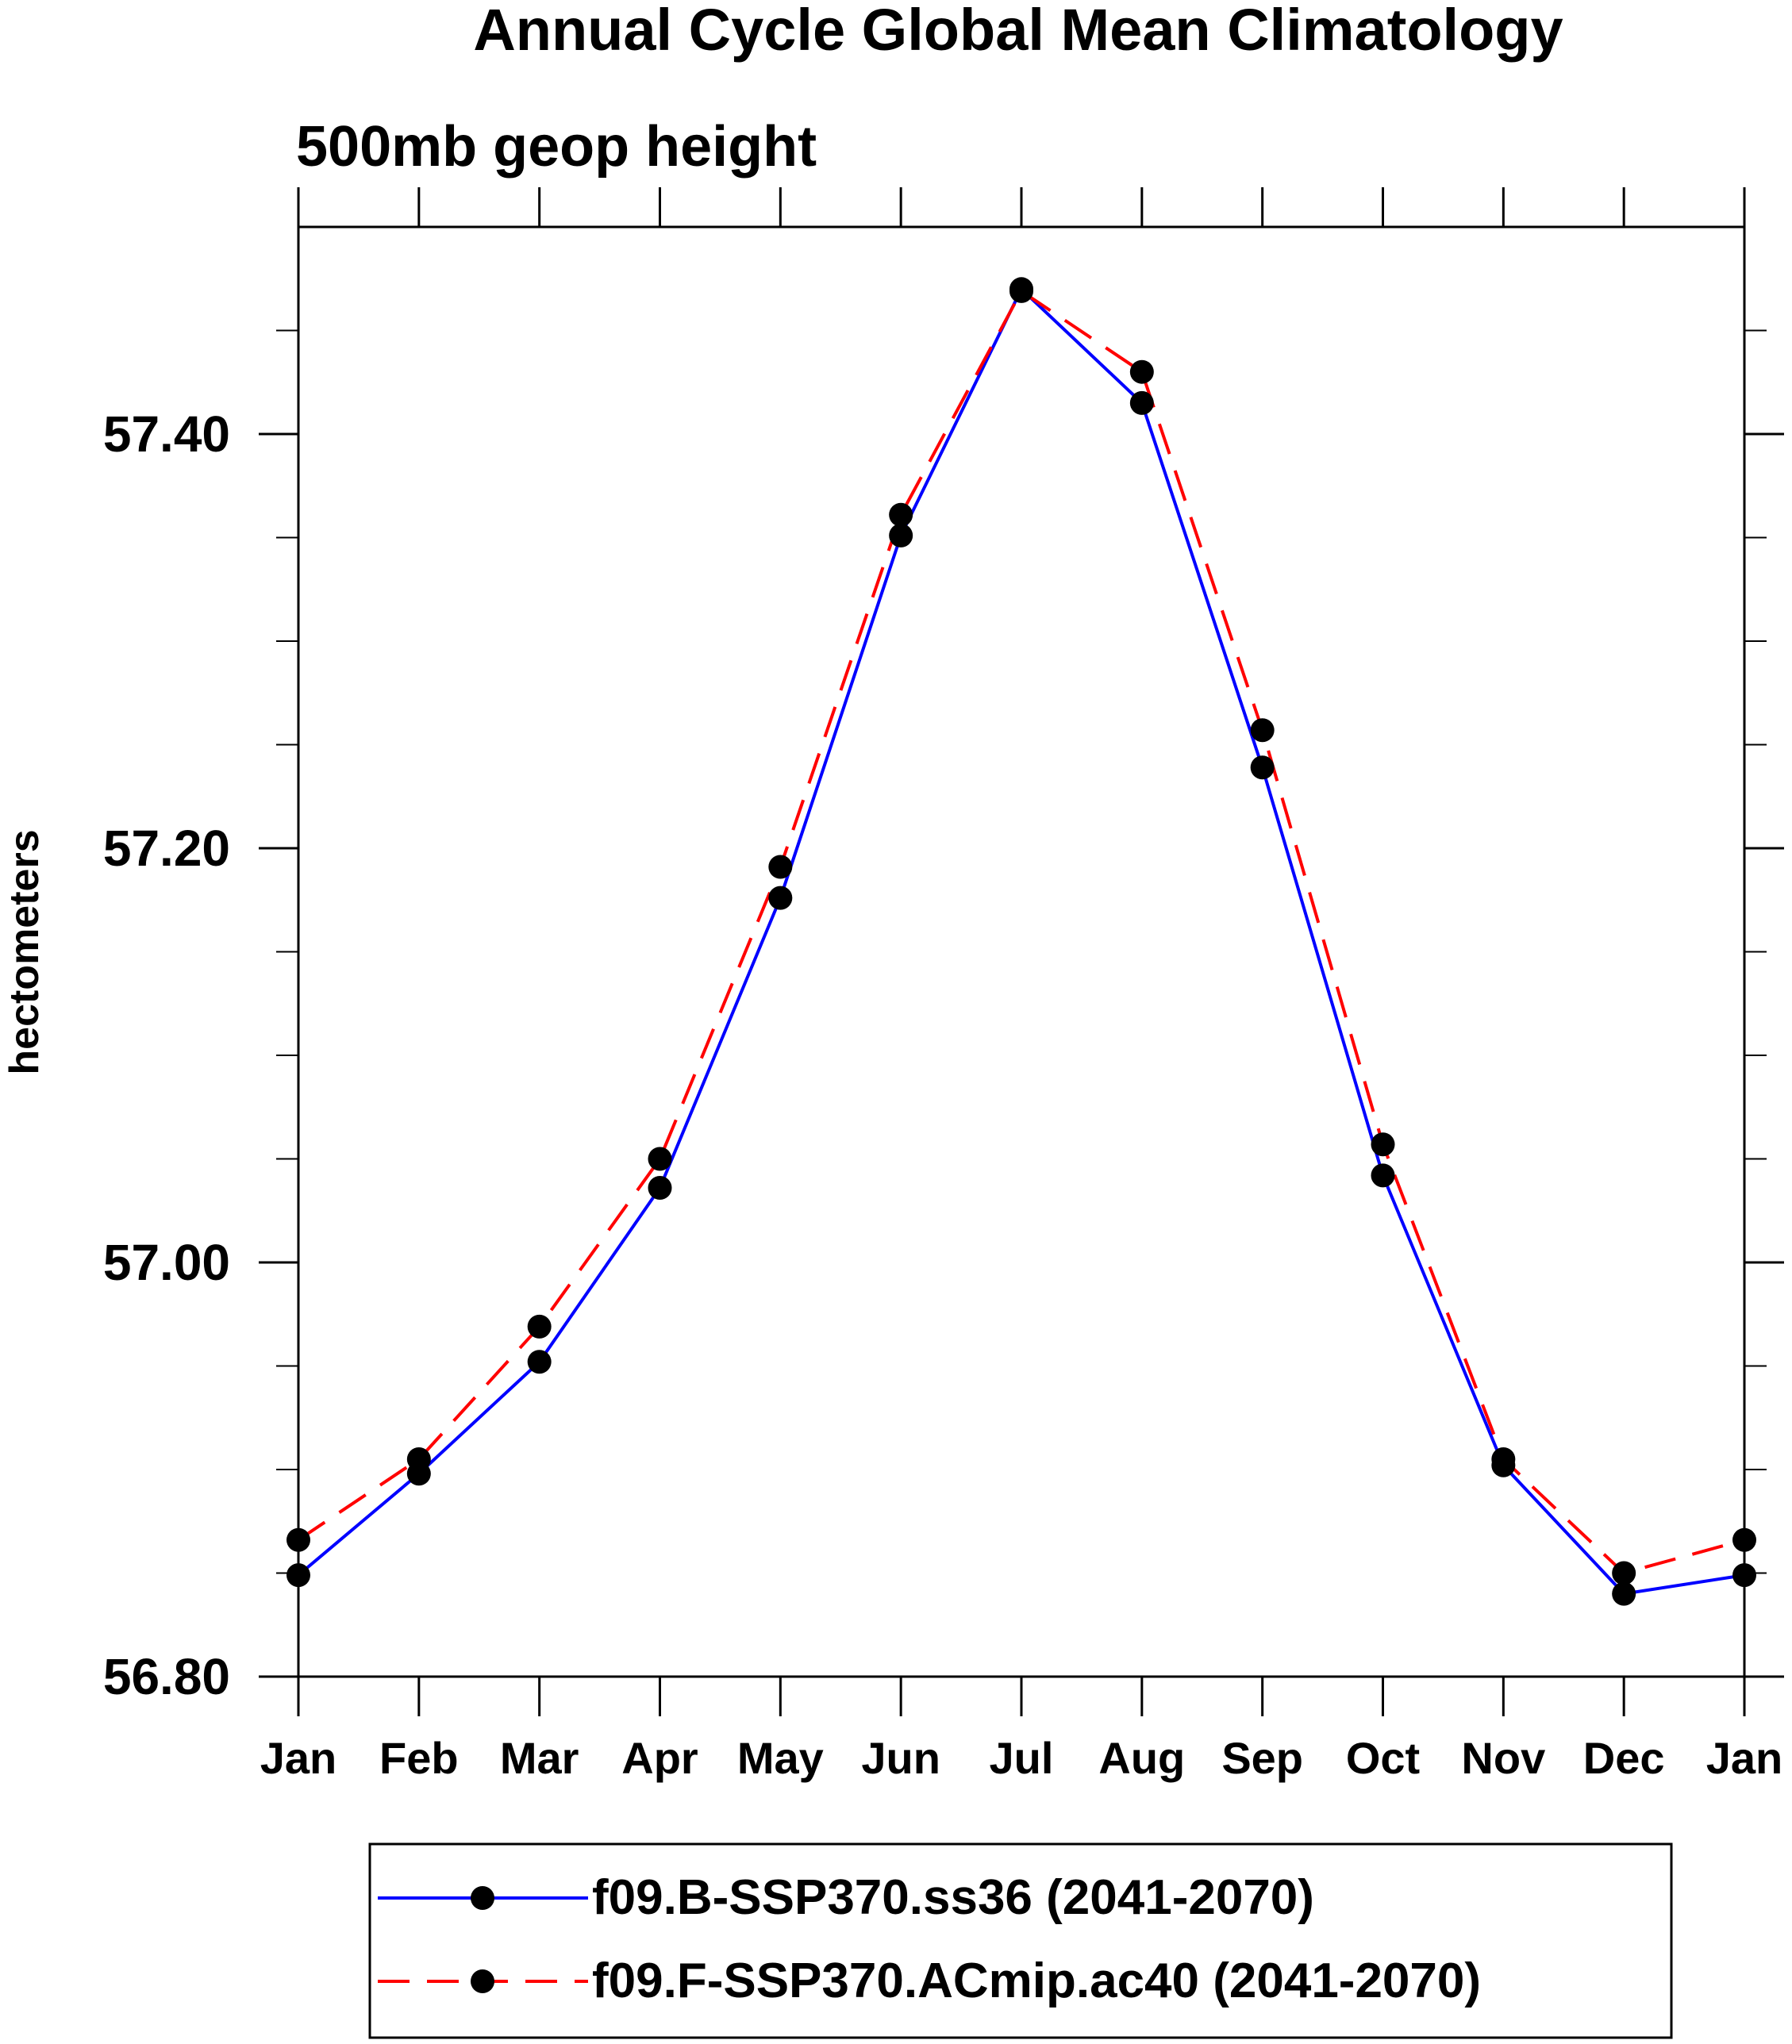  Describe the element at coordinates (25, 951) in the screenshot. I see `y-axis-label: hectometers` at that location.